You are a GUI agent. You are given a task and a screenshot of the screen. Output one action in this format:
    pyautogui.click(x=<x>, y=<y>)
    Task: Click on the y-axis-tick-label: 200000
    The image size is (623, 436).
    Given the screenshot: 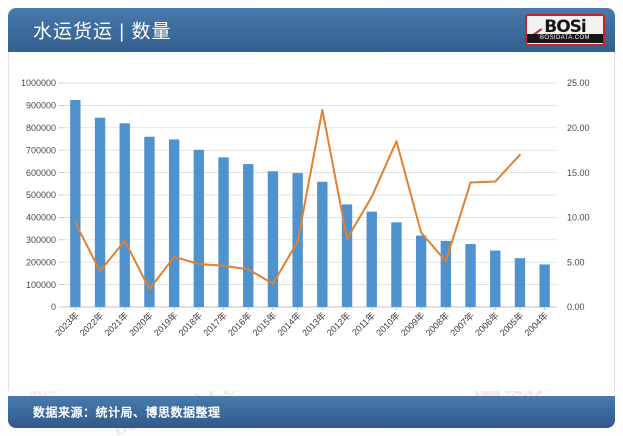 What is the action you would take?
    pyautogui.click(x=41, y=262)
    